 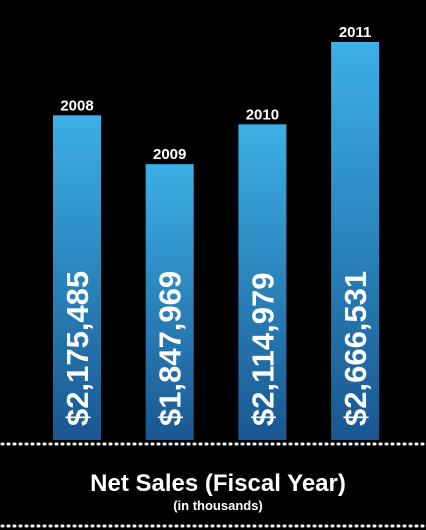 What do you see at coordinates (355, 348) in the screenshot?
I see `value-label: $2,666,531` at bounding box center [355, 348].